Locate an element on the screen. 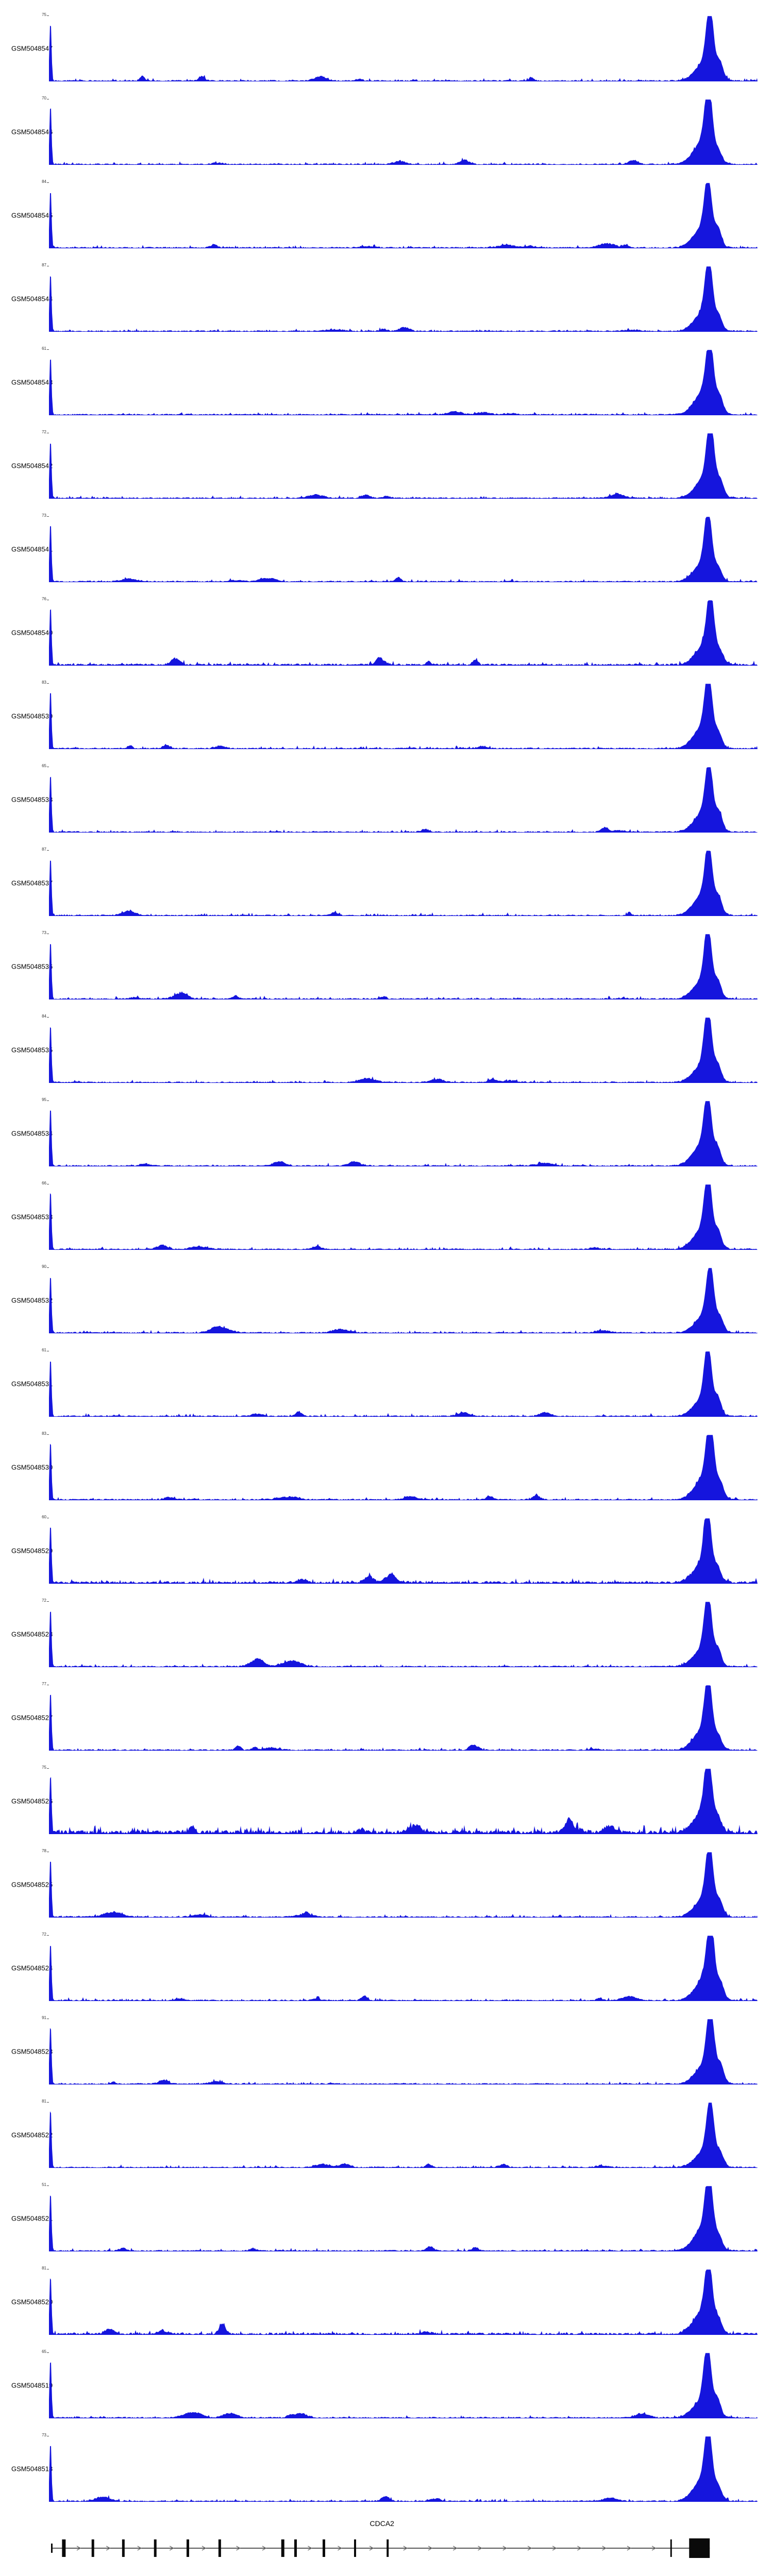  gene-track-section: CDCA2 is located at coordinates (386, 2543).